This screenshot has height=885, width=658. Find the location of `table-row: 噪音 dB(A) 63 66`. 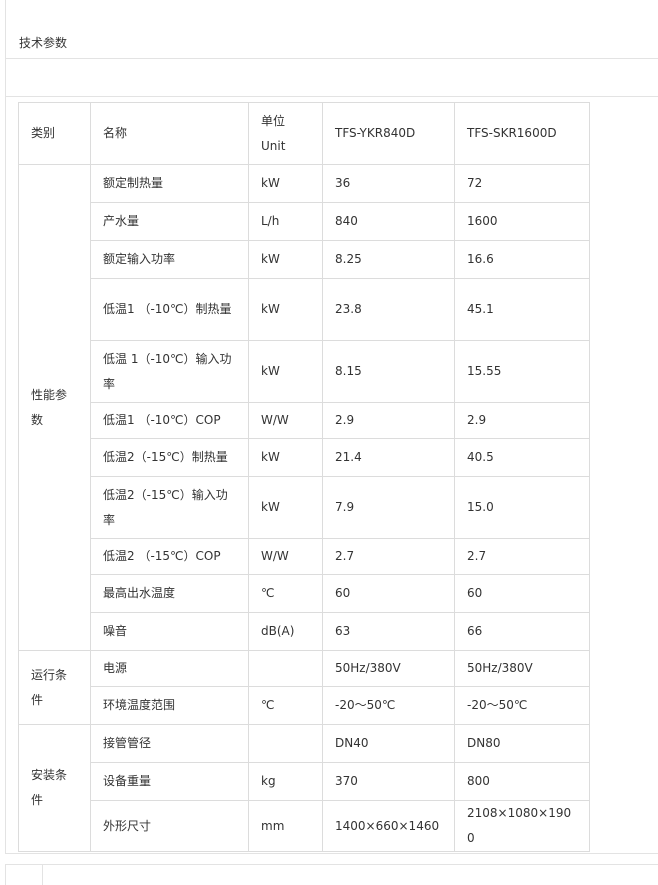

table-row: 噪音 dB(A) 63 66 is located at coordinates (304, 631).